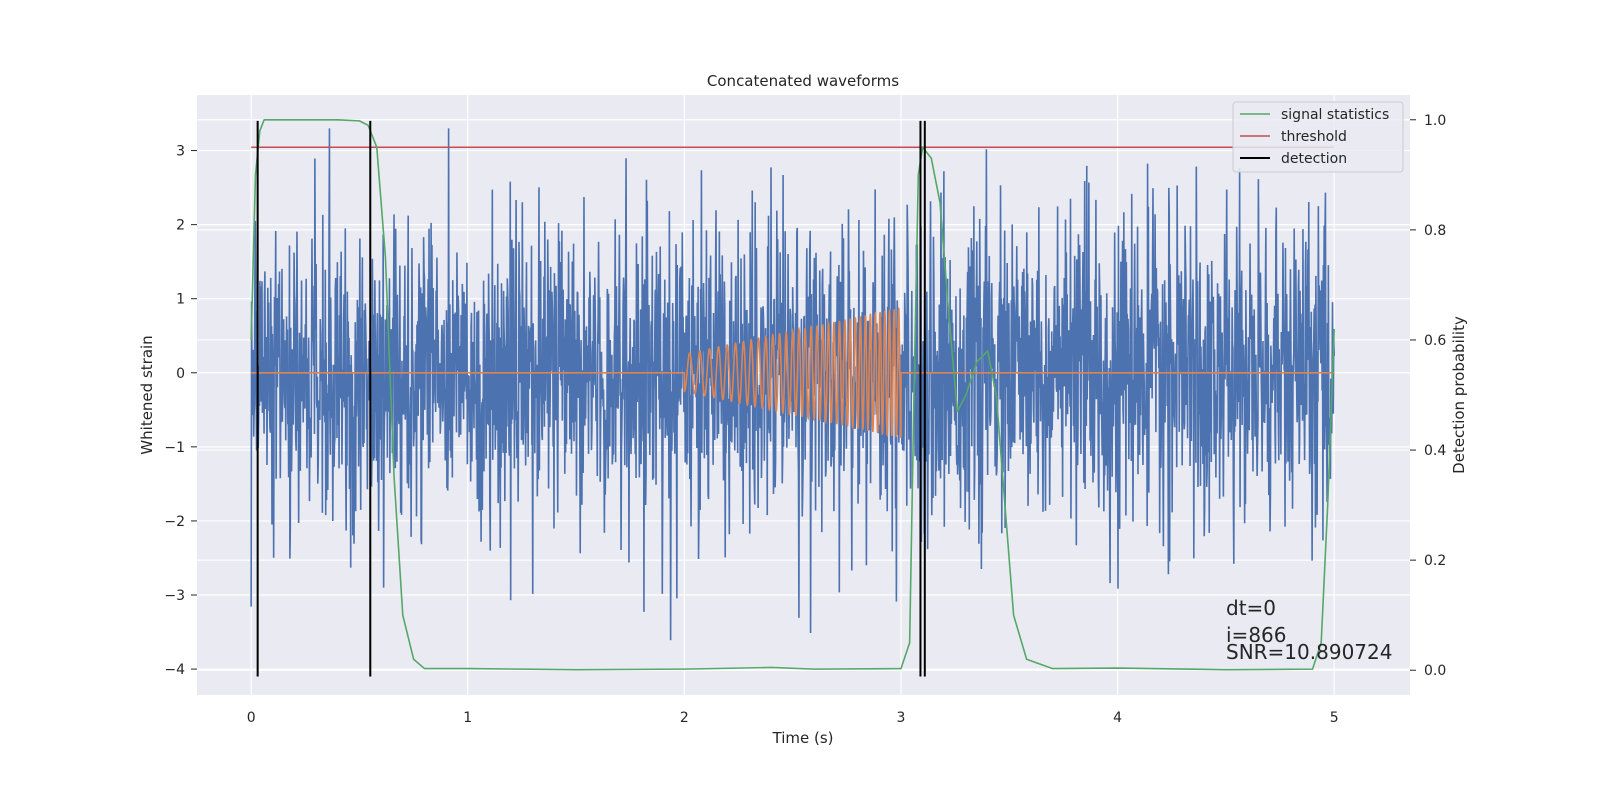 This screenshot has width=1600, height=800. I want to click on legend-box, so click(1318, 137).